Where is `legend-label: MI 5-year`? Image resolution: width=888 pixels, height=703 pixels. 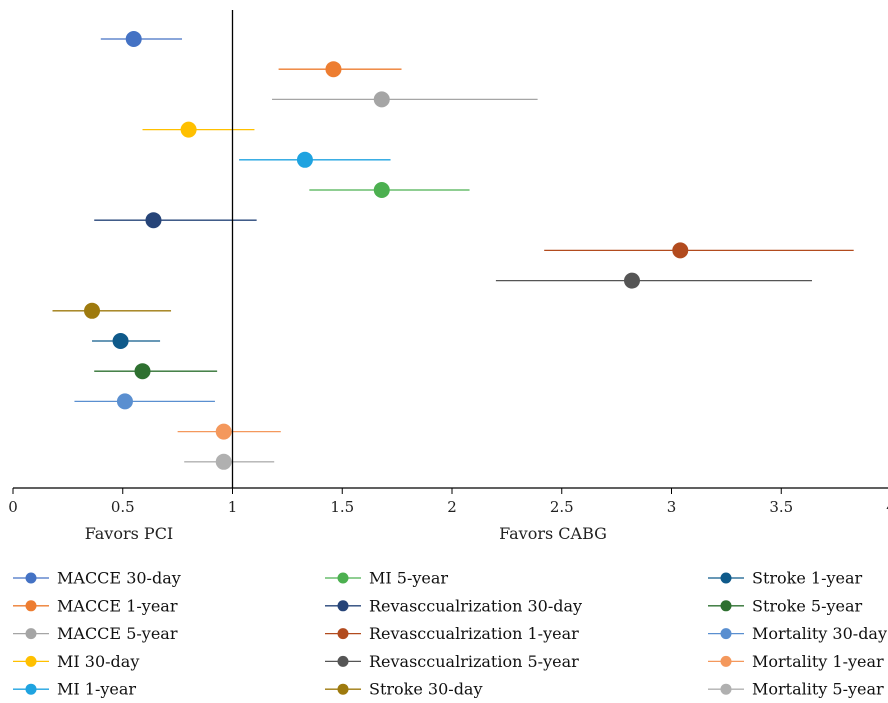
legend-label: MI 5-year is located at coordinates (408, 578).